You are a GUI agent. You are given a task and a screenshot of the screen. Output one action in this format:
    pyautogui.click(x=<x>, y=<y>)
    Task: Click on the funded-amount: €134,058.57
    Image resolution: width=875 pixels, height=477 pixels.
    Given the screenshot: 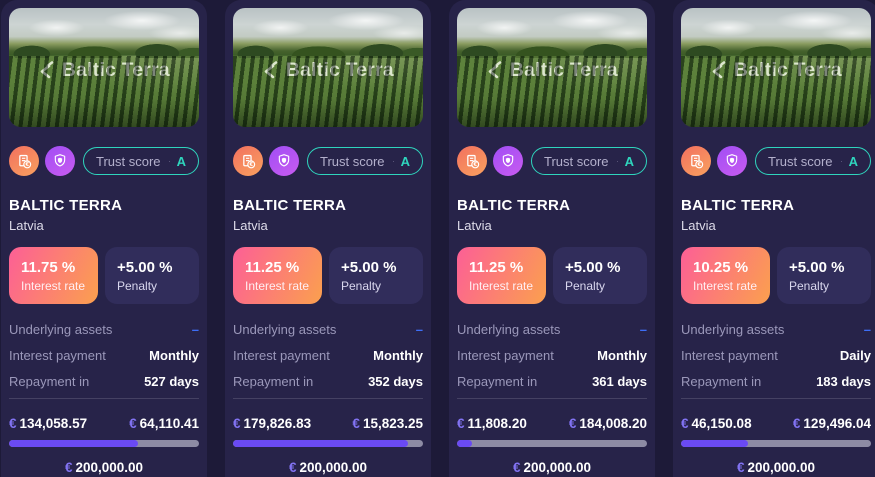 What is the action you would take?
    pyautogui.click(x=48, y=423)
    